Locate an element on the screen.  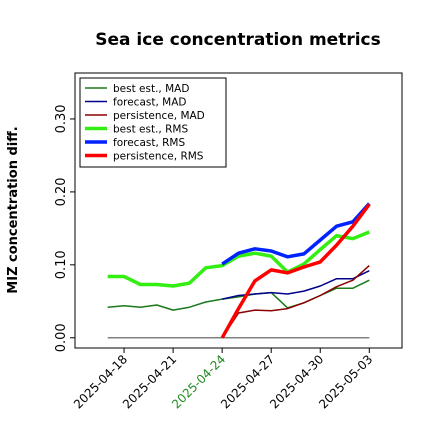
chart-title: Sea ice concentration metrics is located at coordinates (238, 40).